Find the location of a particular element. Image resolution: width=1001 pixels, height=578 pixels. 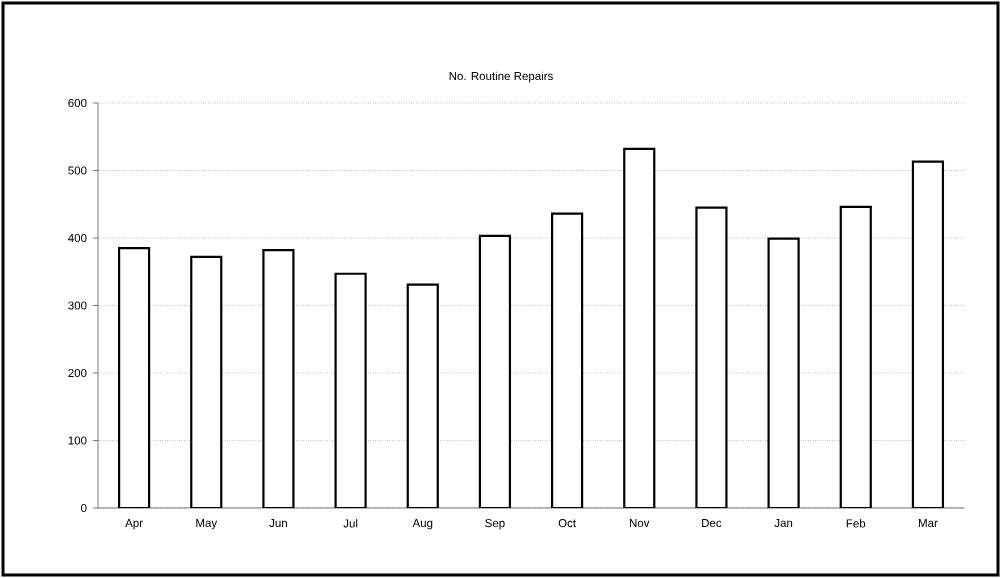

x-tick-label: Apr is located at coordinates (134, 524).